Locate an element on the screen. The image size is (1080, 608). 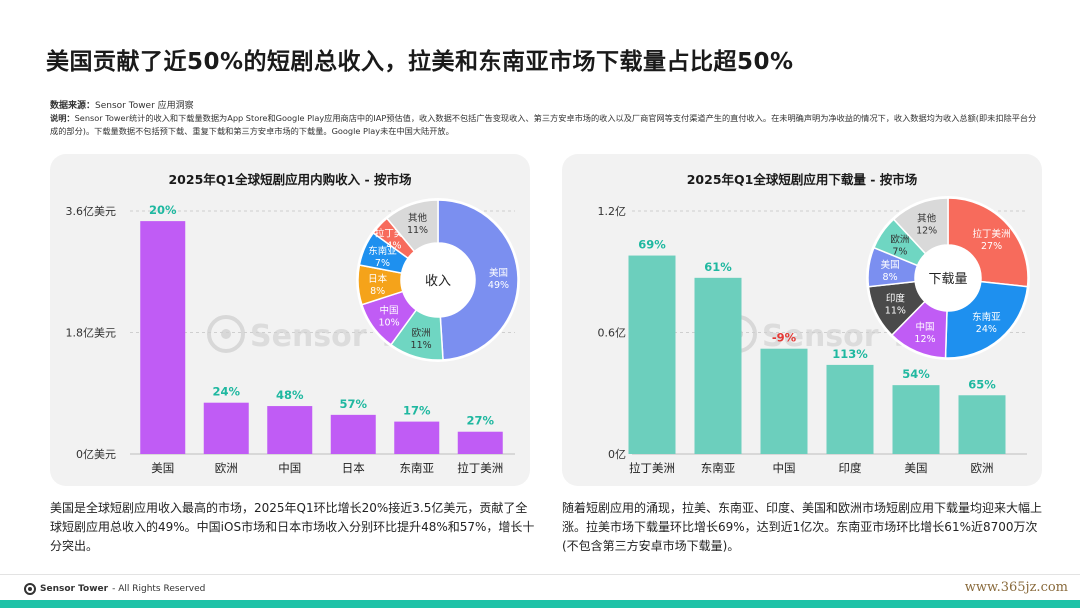
growth-label: 113% is located at coordinates (850, 354).